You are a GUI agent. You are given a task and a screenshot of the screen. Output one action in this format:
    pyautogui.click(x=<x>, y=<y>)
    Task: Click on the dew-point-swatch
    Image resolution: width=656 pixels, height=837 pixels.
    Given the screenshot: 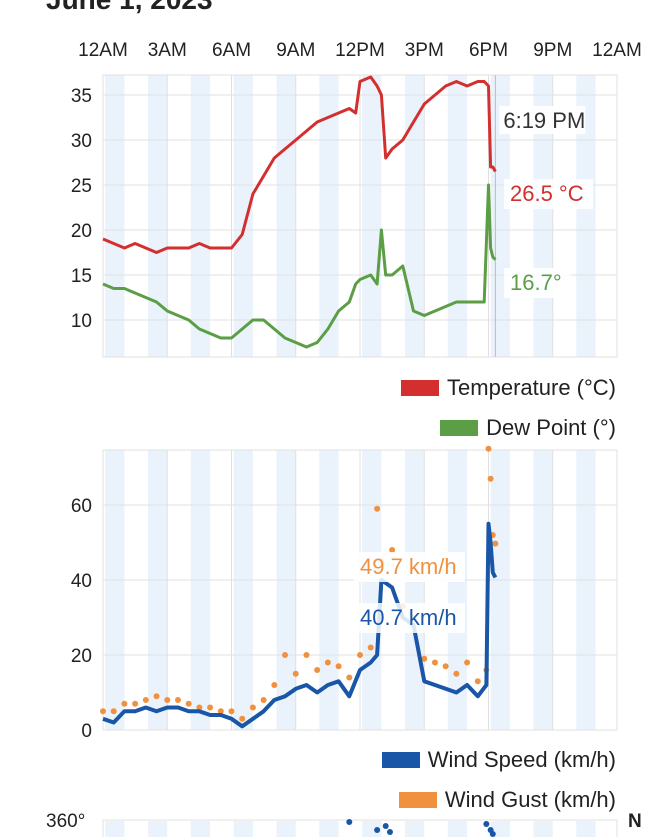 What is the action you would take?
    pyautogui.click(x=459, y=428)
    